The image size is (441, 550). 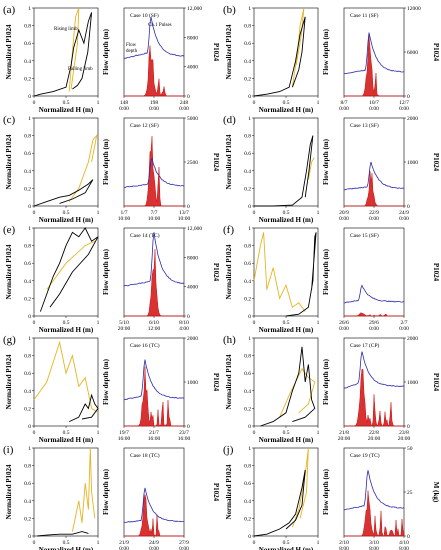 What do you see at coordinates (365, 345) in the screenshot?
I see `case-title: Case 17 (CP)` at bounding box center [365, 345].